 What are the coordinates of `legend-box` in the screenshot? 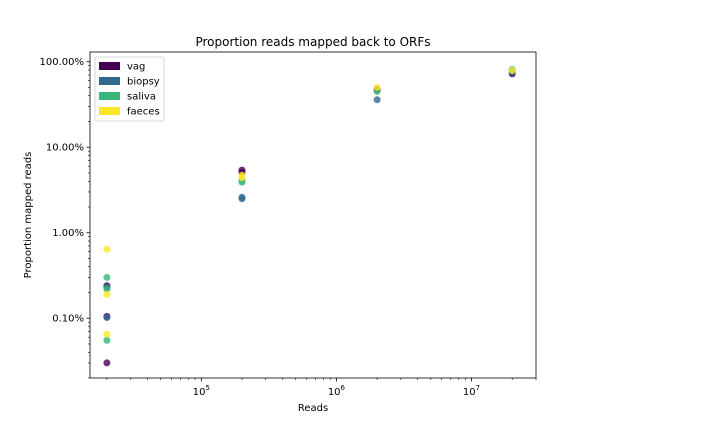 It's located at (129, 89).